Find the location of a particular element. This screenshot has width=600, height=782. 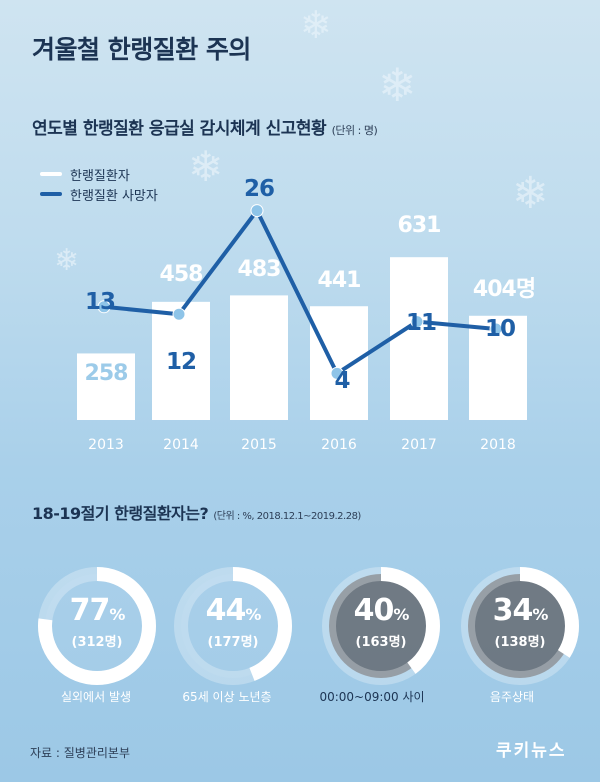

donut-percent: 34% is located at coordinates (520, 610).